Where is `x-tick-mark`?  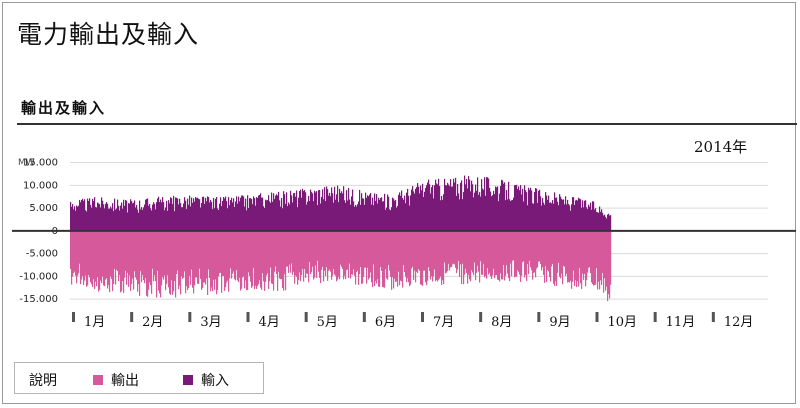 x-tick-mark is located at coordinates (422, 317).